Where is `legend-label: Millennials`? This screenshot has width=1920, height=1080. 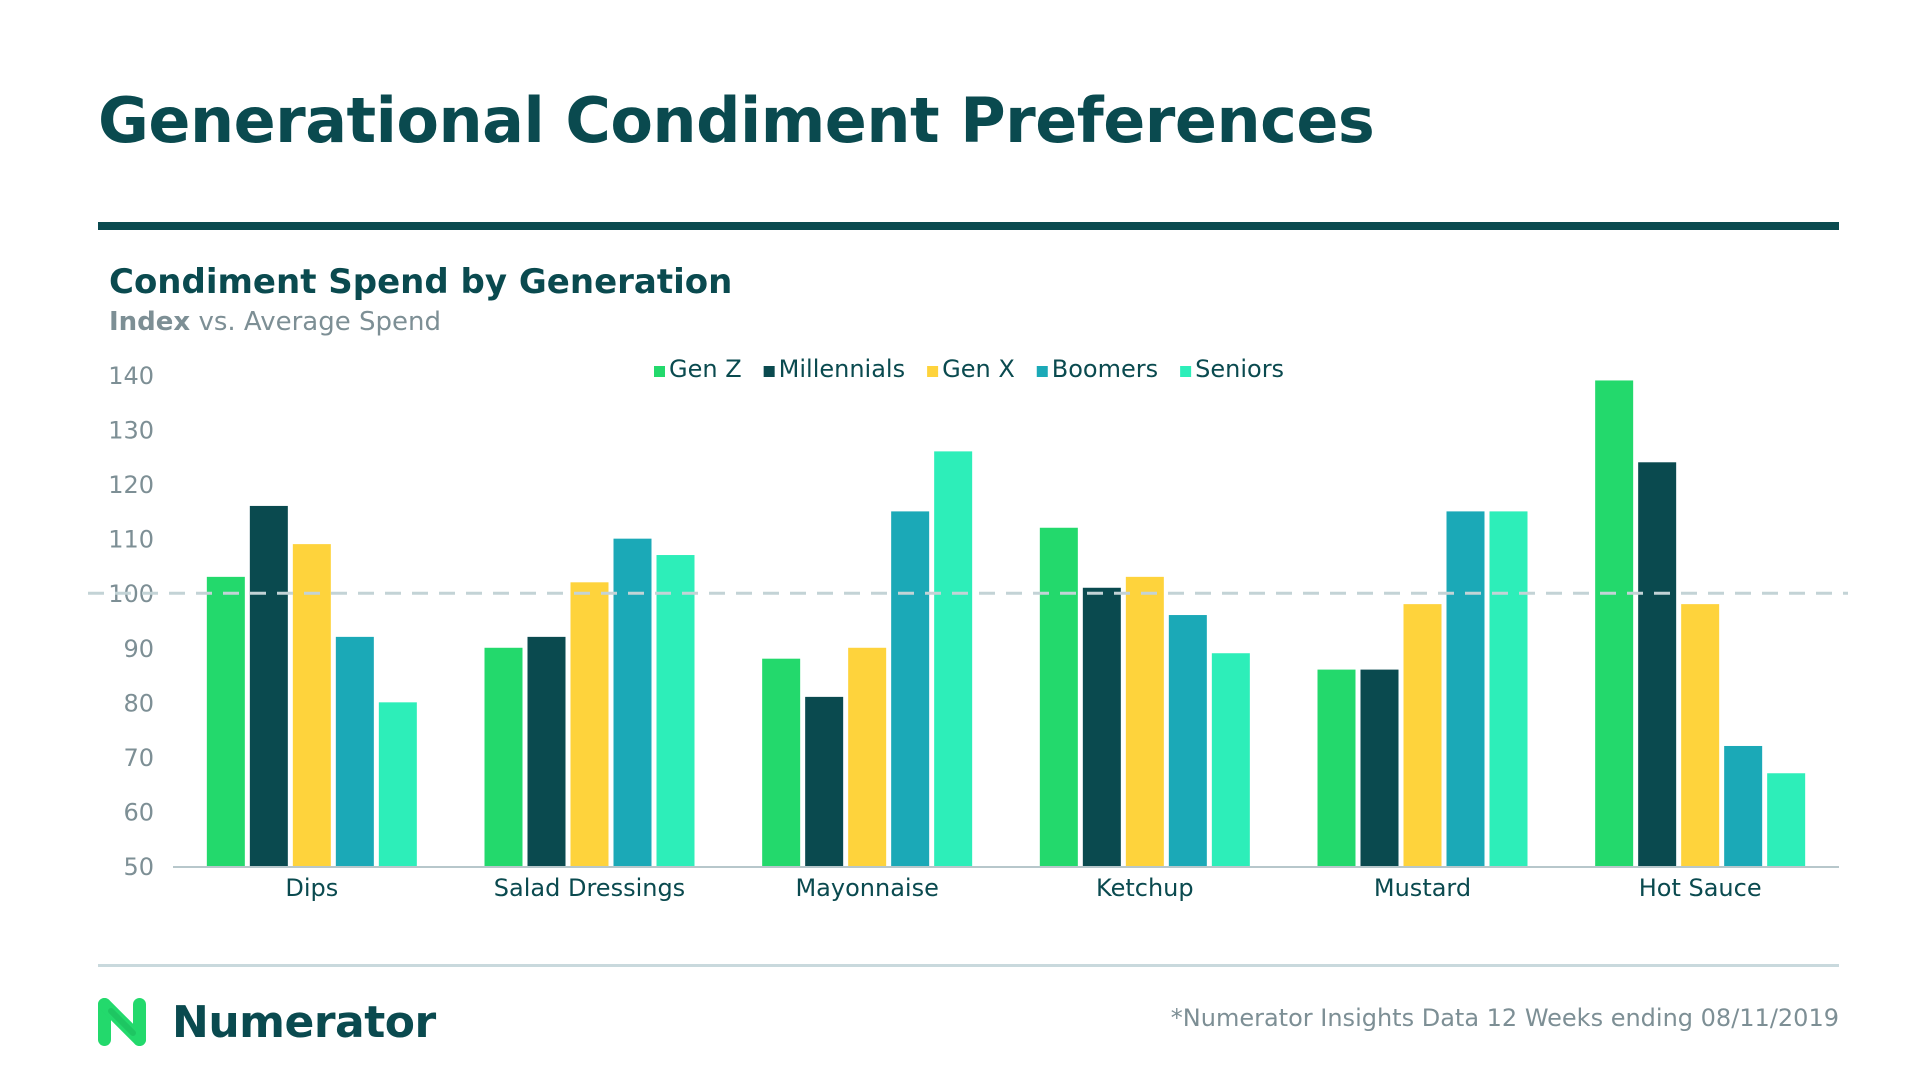 legend-label: Millennials is located at coordinates (842, 369).